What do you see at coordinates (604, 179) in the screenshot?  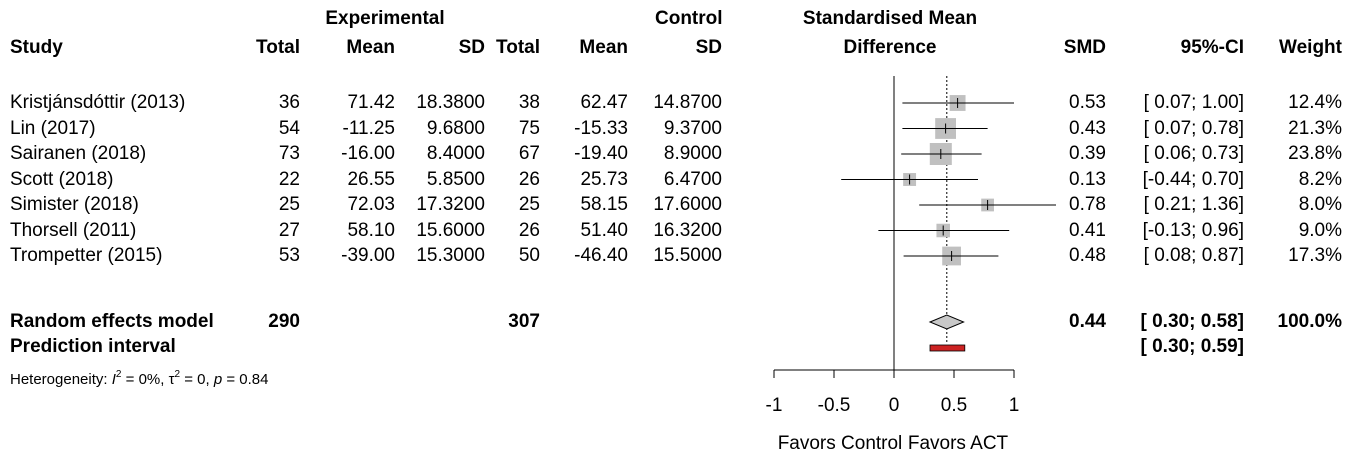 I see `ctrl-mean: 25.73` at bounding box center [604, 179].